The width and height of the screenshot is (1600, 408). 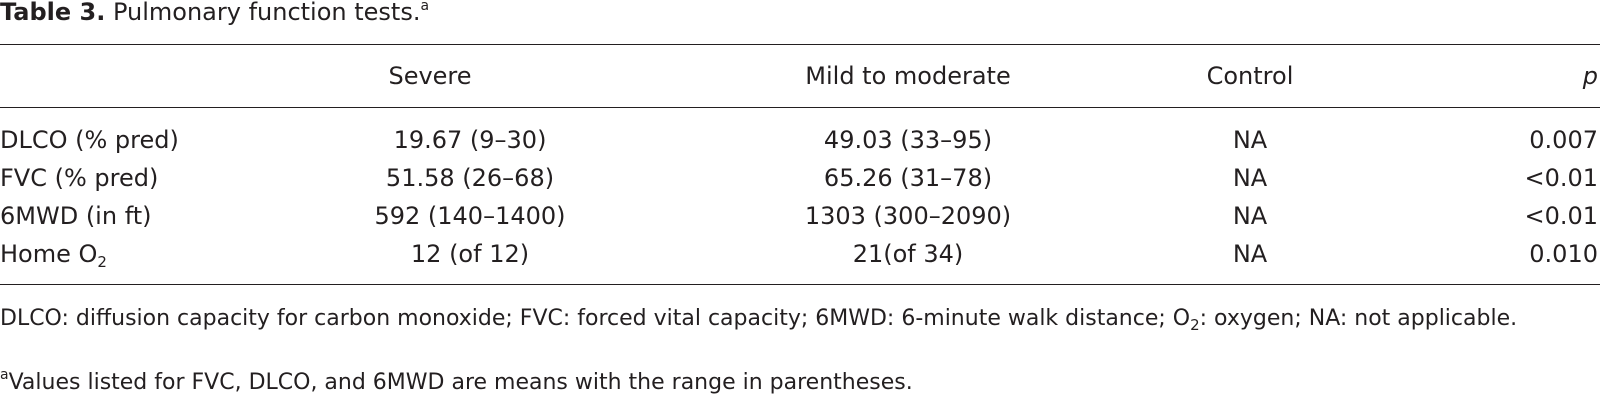 I want to click on column-header: Severe, so click(x=430, y=76).